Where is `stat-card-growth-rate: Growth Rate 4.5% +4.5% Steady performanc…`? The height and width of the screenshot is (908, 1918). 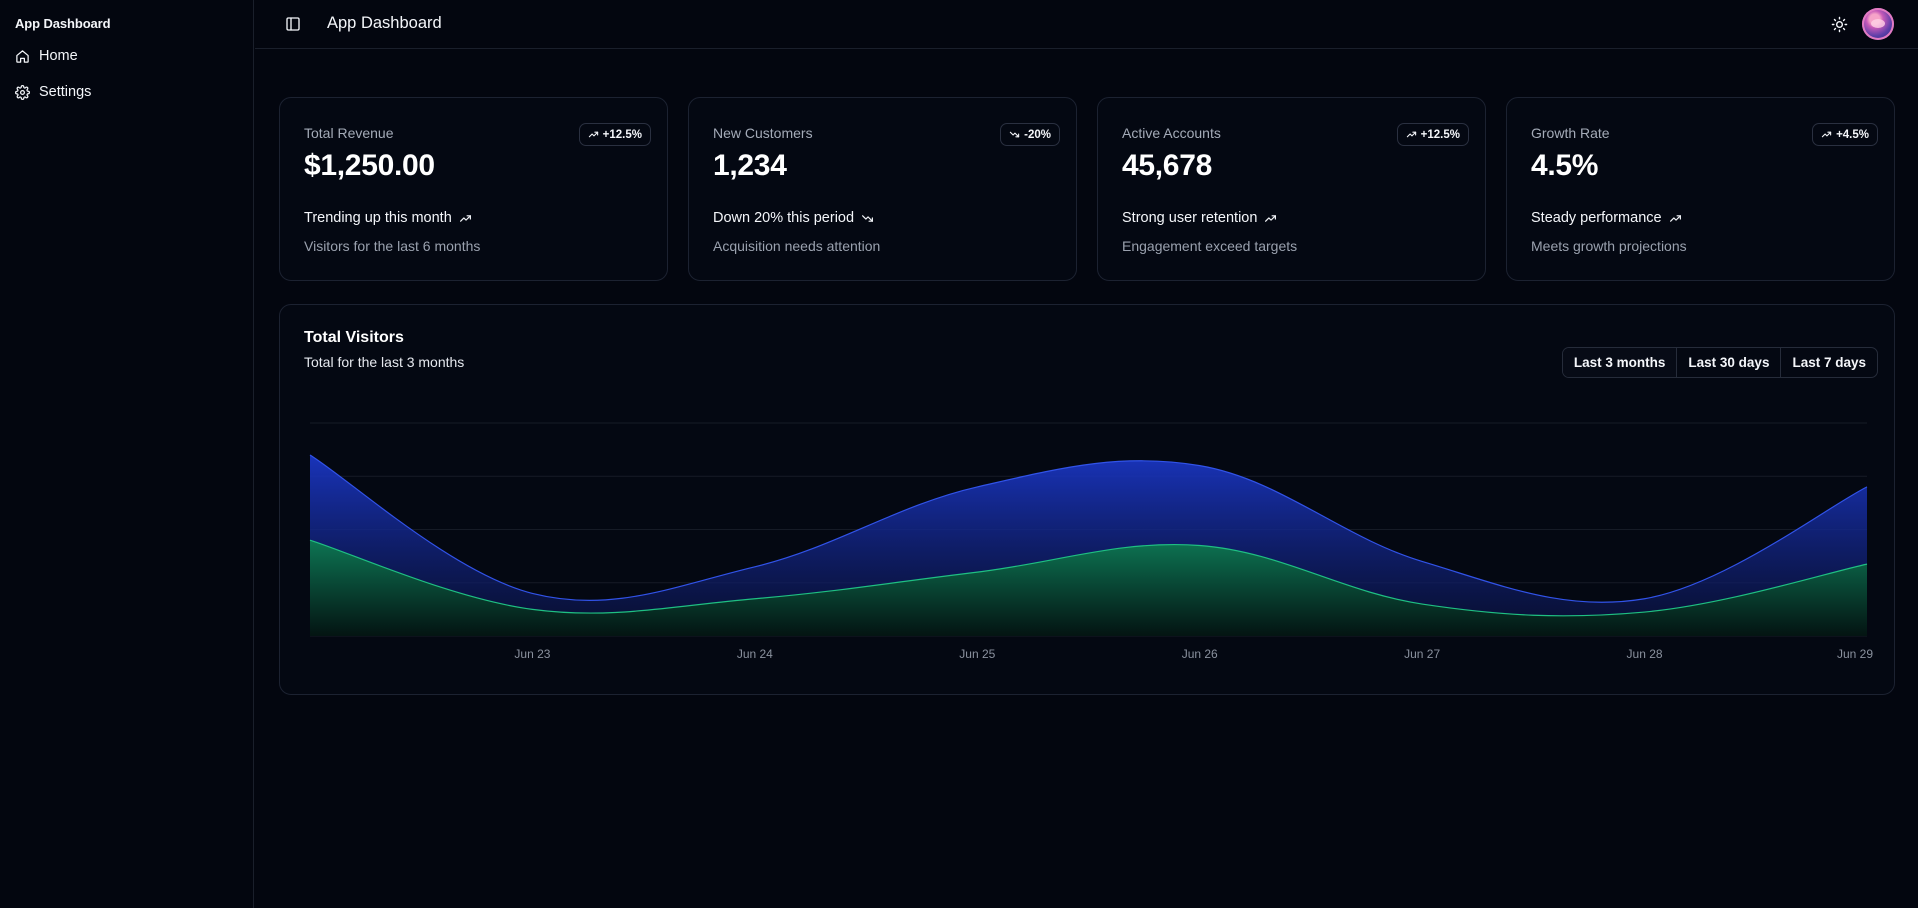 stat-card-growth-rate: Growth Rate 4.5% +4.5% Steady performanc… is located at coordinates (1700, 189).